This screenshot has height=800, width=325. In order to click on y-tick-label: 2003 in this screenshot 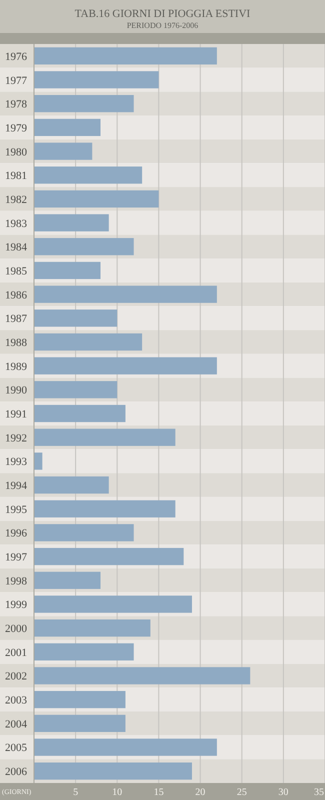, I will do `click(16, 700)`.